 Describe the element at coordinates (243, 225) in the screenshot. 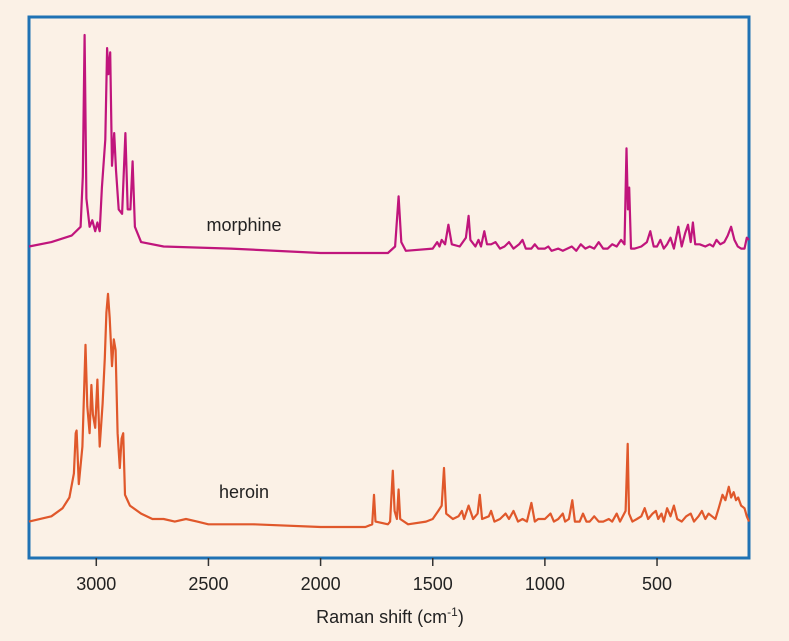

I see `series-label-morphine: morphine` at that location.